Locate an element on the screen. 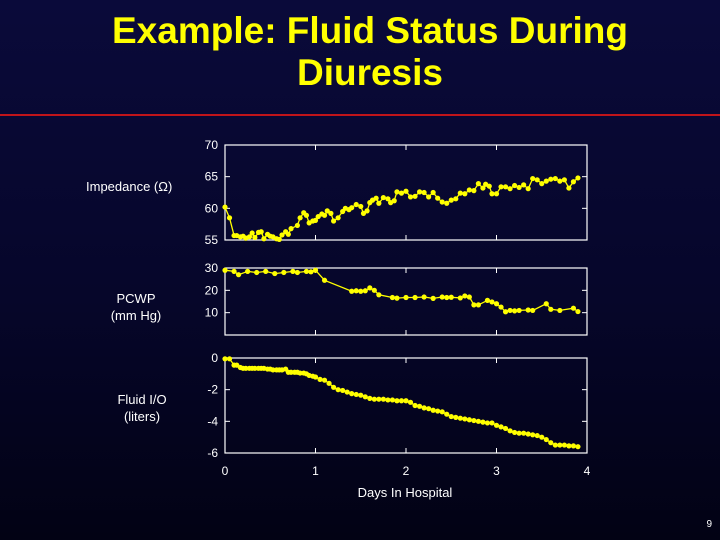 Image resolution: width=720 pixels, height=540 pixels. pcwp-ytick-label: 10 is located at coordinates (212, 313).